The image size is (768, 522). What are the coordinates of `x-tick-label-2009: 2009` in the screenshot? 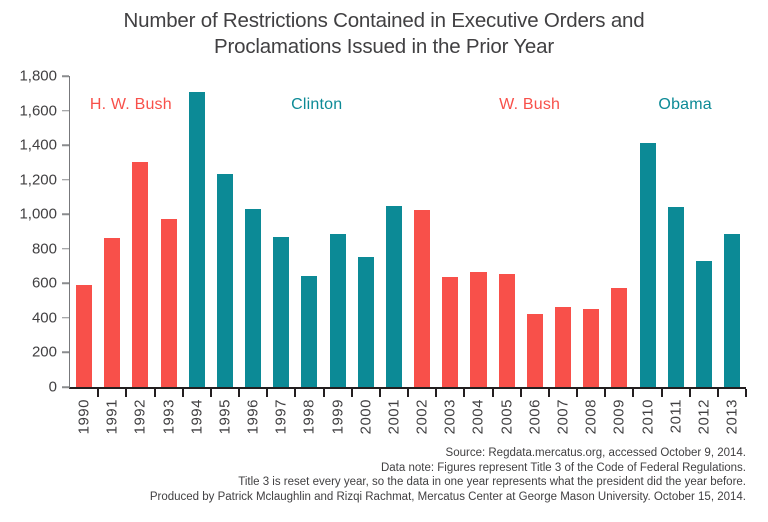 It's located at (619, 417).